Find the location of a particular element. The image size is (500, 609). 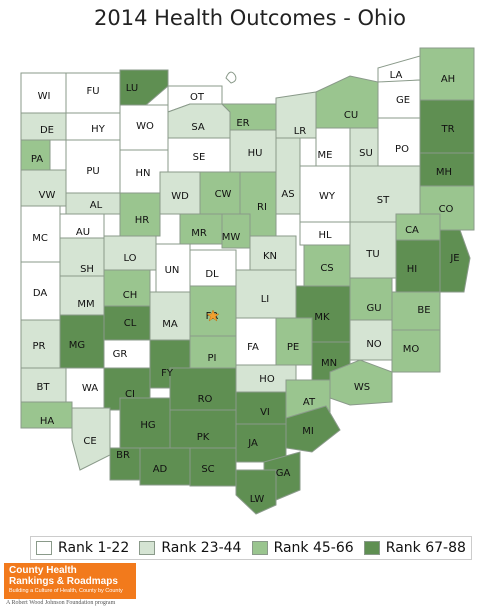

county-label-pr: PR is located at coordinates (39, 346).